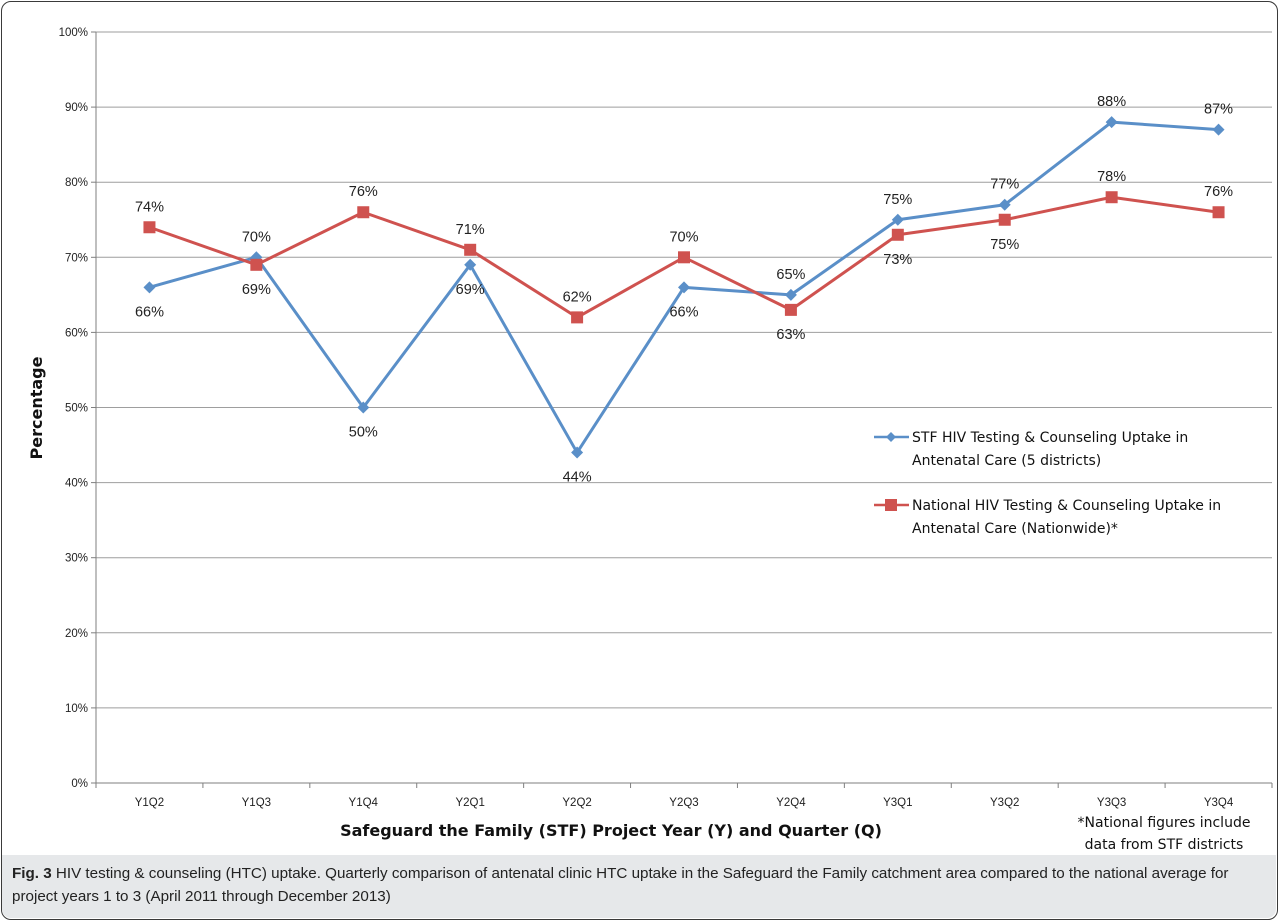 The image size is (1281, 924). What do you see at coordinates (149, 803) in the screenshot?
I see `x-tick-label: Y1Q2` at bounding box center [149, 803].